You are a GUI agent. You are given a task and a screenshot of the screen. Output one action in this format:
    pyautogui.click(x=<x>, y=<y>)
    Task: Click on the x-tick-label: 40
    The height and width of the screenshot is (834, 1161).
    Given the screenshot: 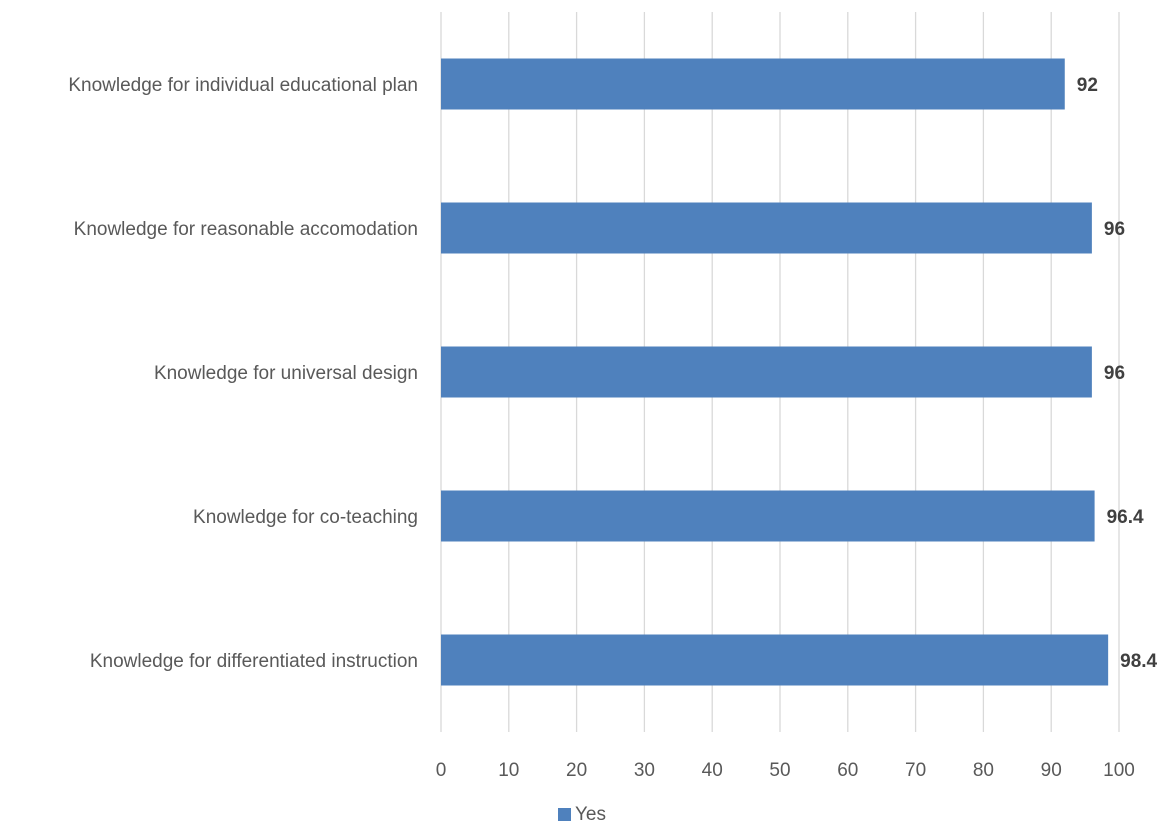 What is the action you would take?
    pyautogui.click(x=712, y=770)
    